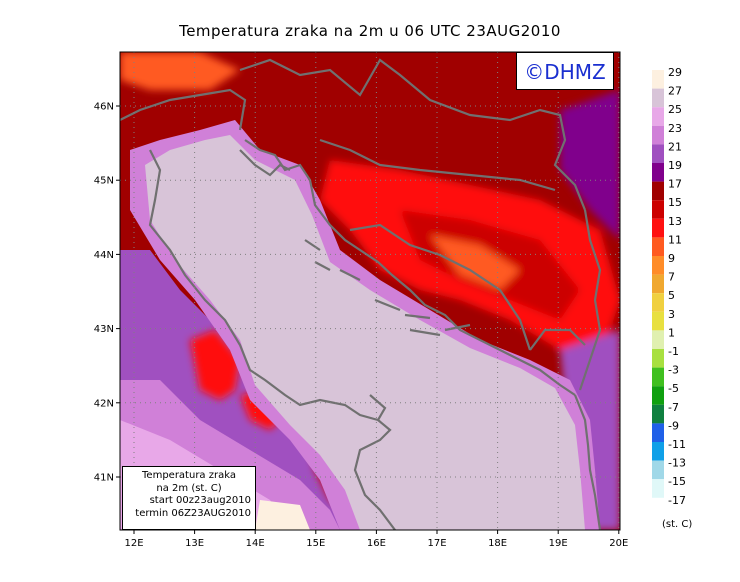 The image size is (740, 582). I want to click on legend-label: 19, so click(675, 165).